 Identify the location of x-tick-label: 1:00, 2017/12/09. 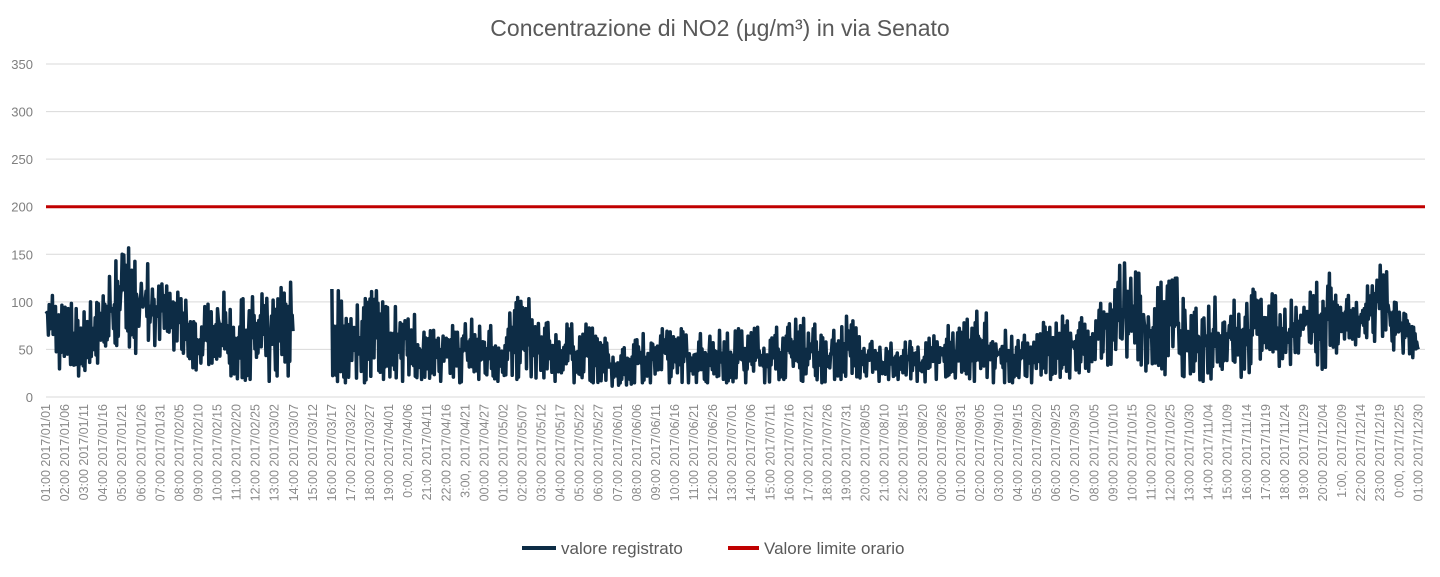
(1342, 451).